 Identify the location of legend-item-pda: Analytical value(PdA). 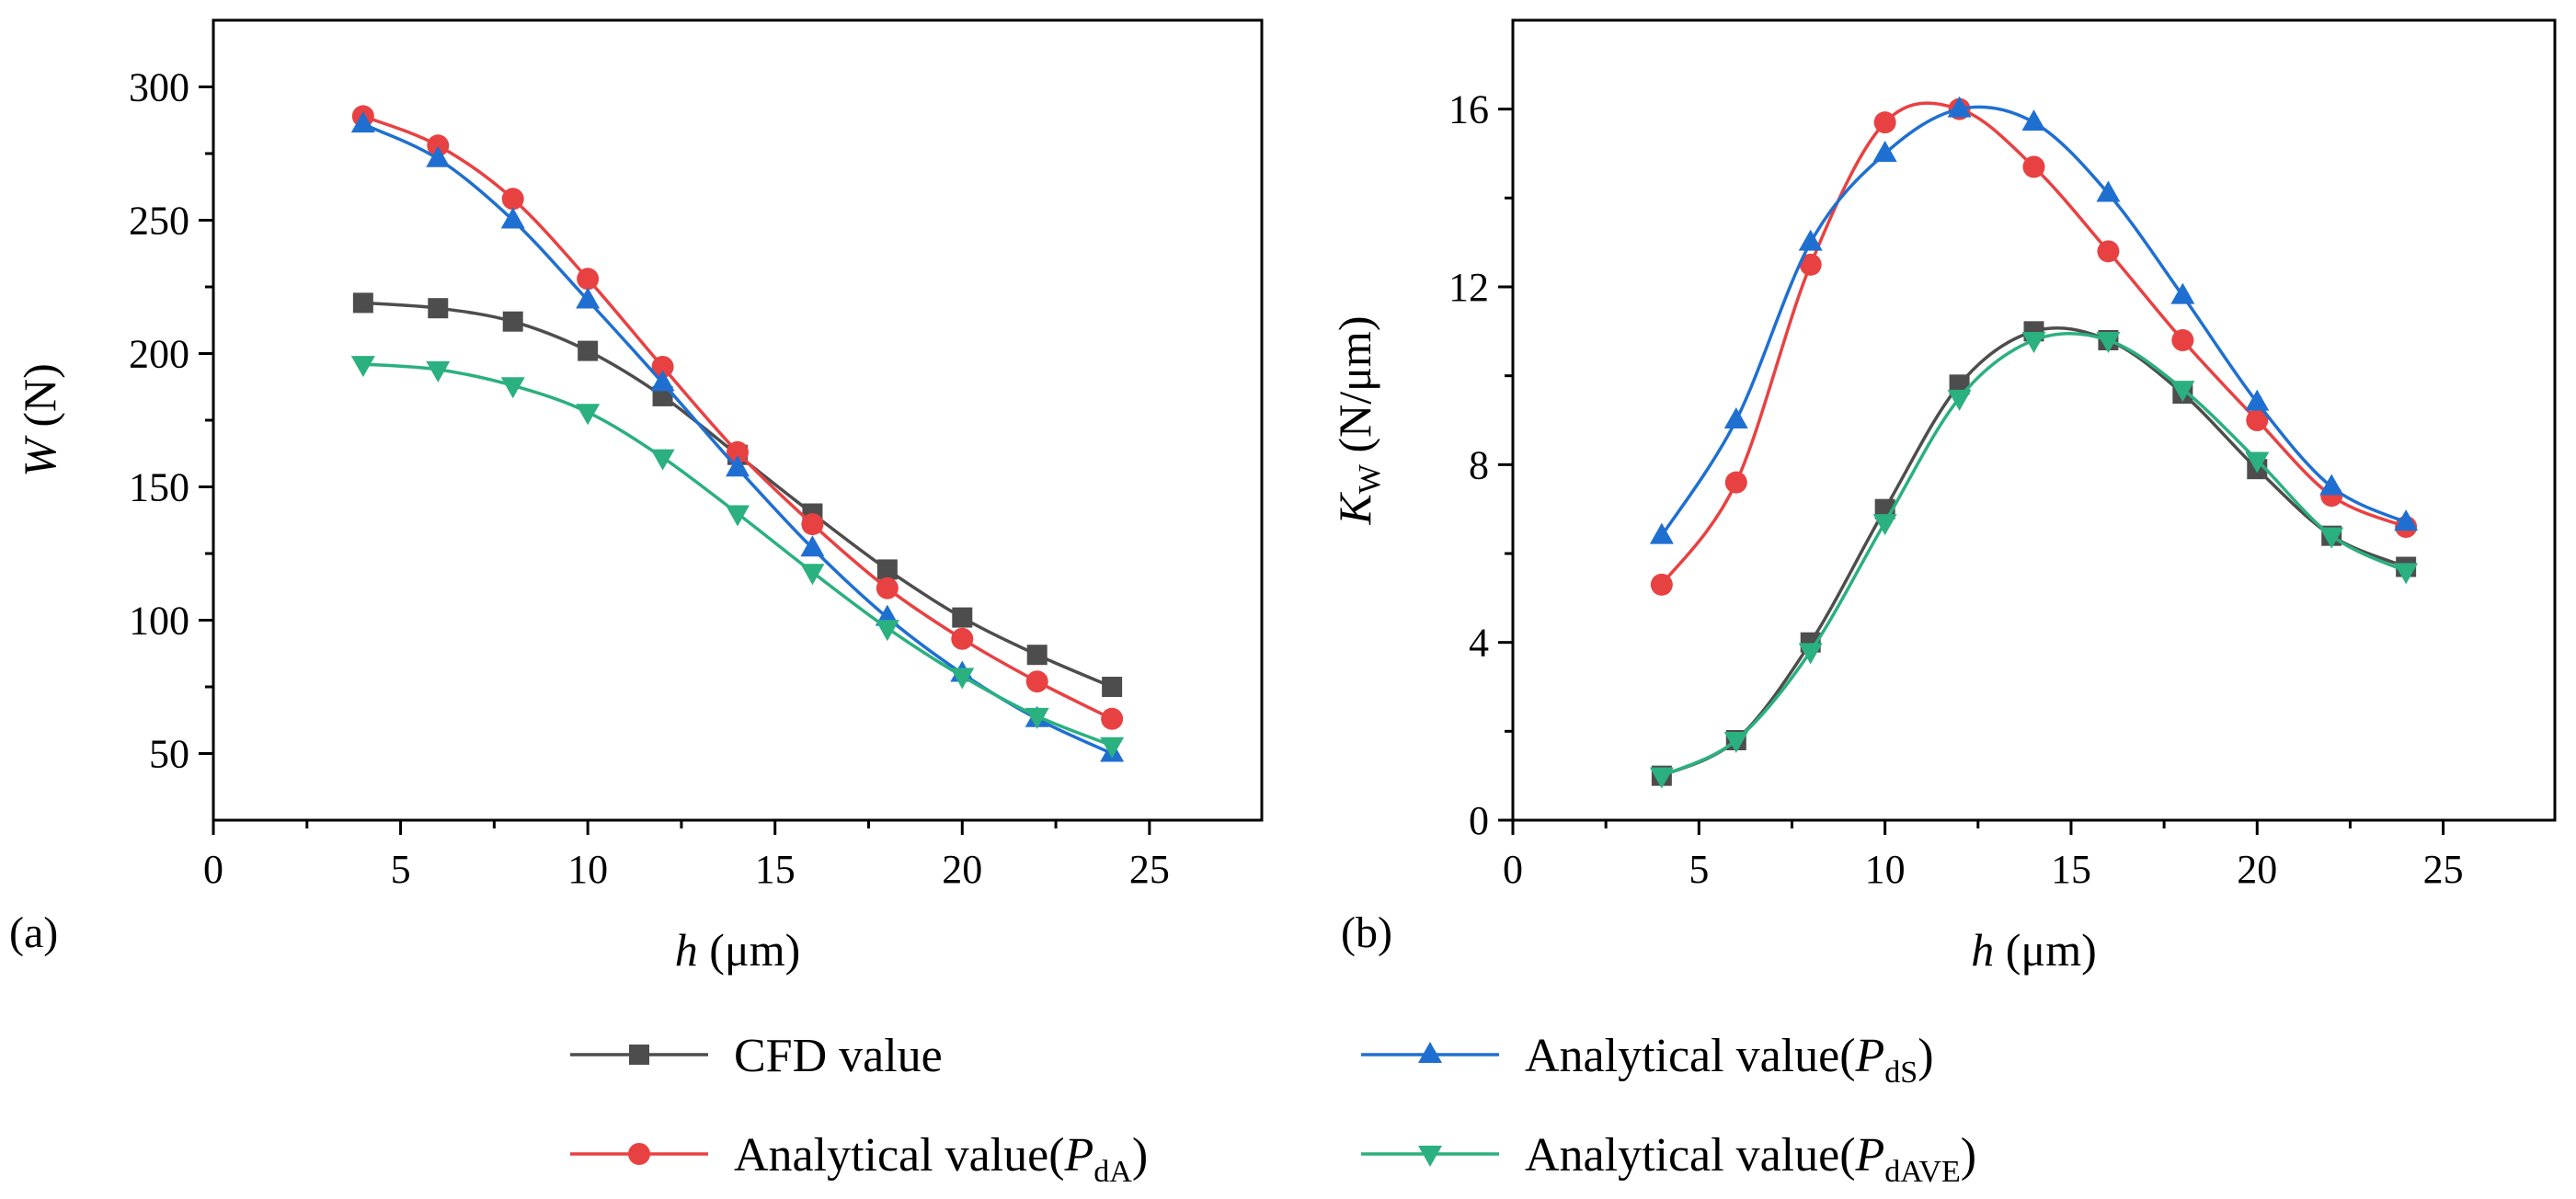
(859, 1159).